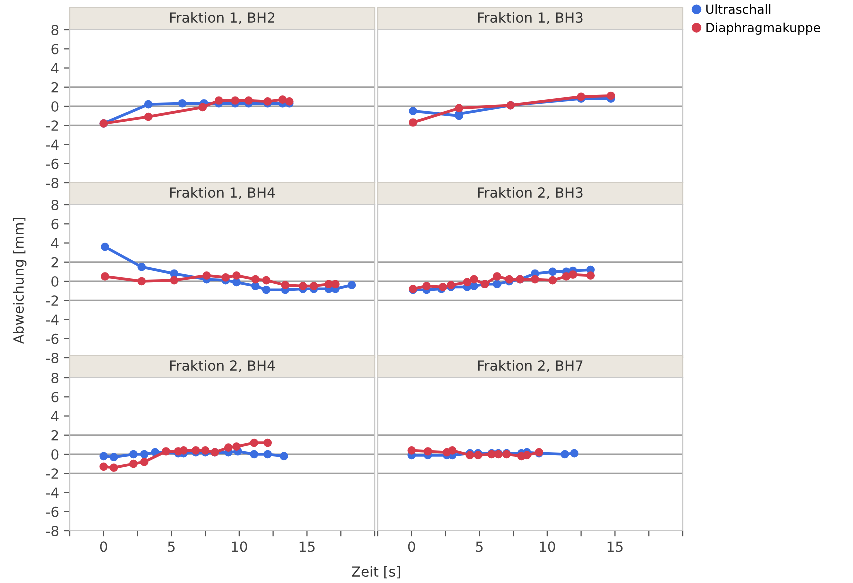 Image resolution: width=853 pixels, height=583 pixels. What do you see at coordinates (530, 18) in the screenshot?
I see `chart-title: Fraktion 1, BH3` at bounding box center [530, 18].